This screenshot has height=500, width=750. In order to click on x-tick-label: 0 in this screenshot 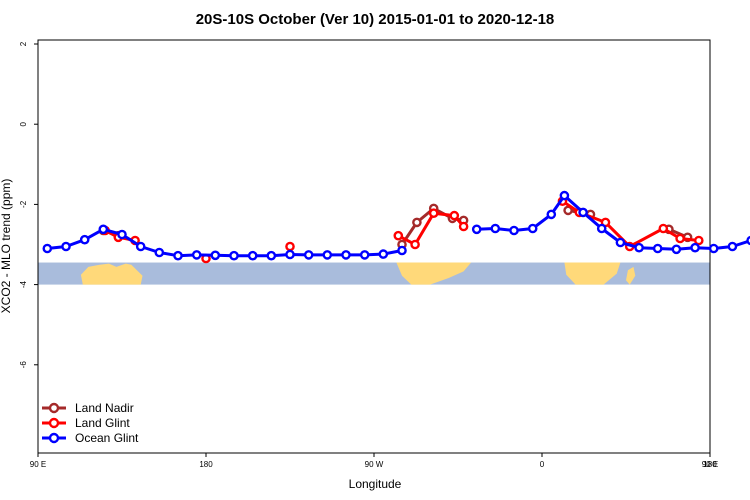, I will do `click(542, 464)`.